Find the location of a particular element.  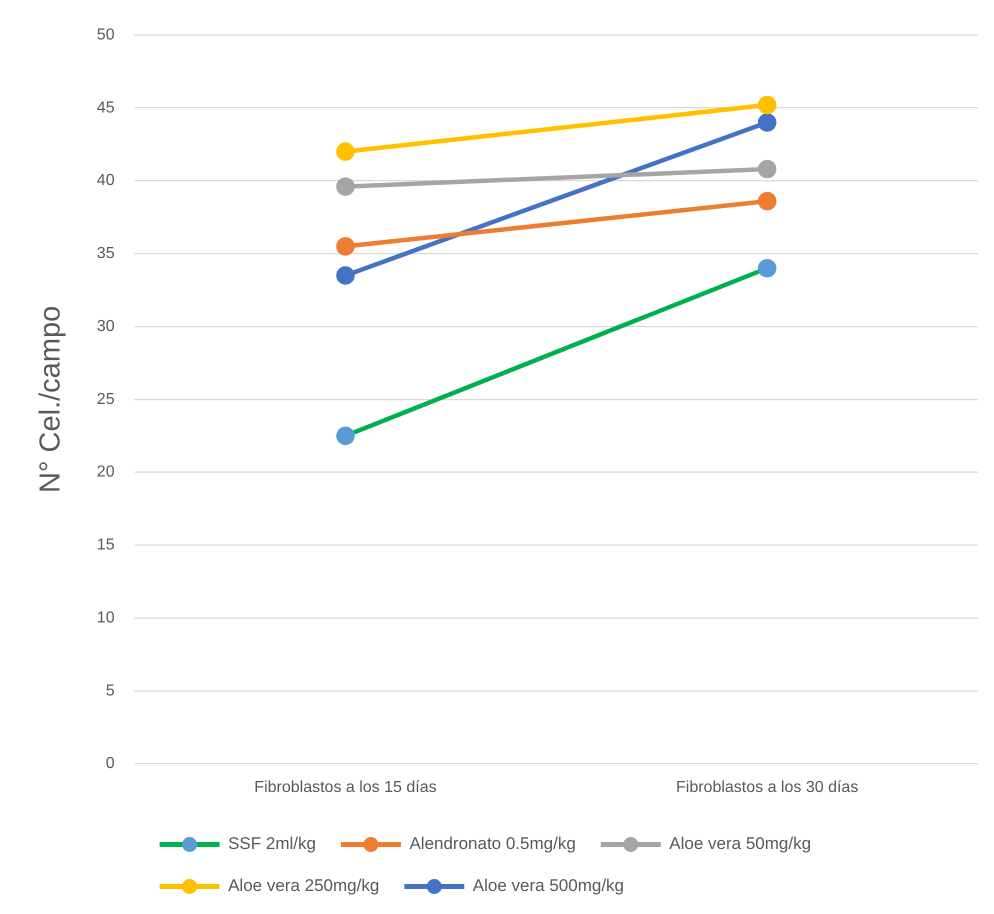

y-tick-label: 30 is located at coordinates (105, 326).